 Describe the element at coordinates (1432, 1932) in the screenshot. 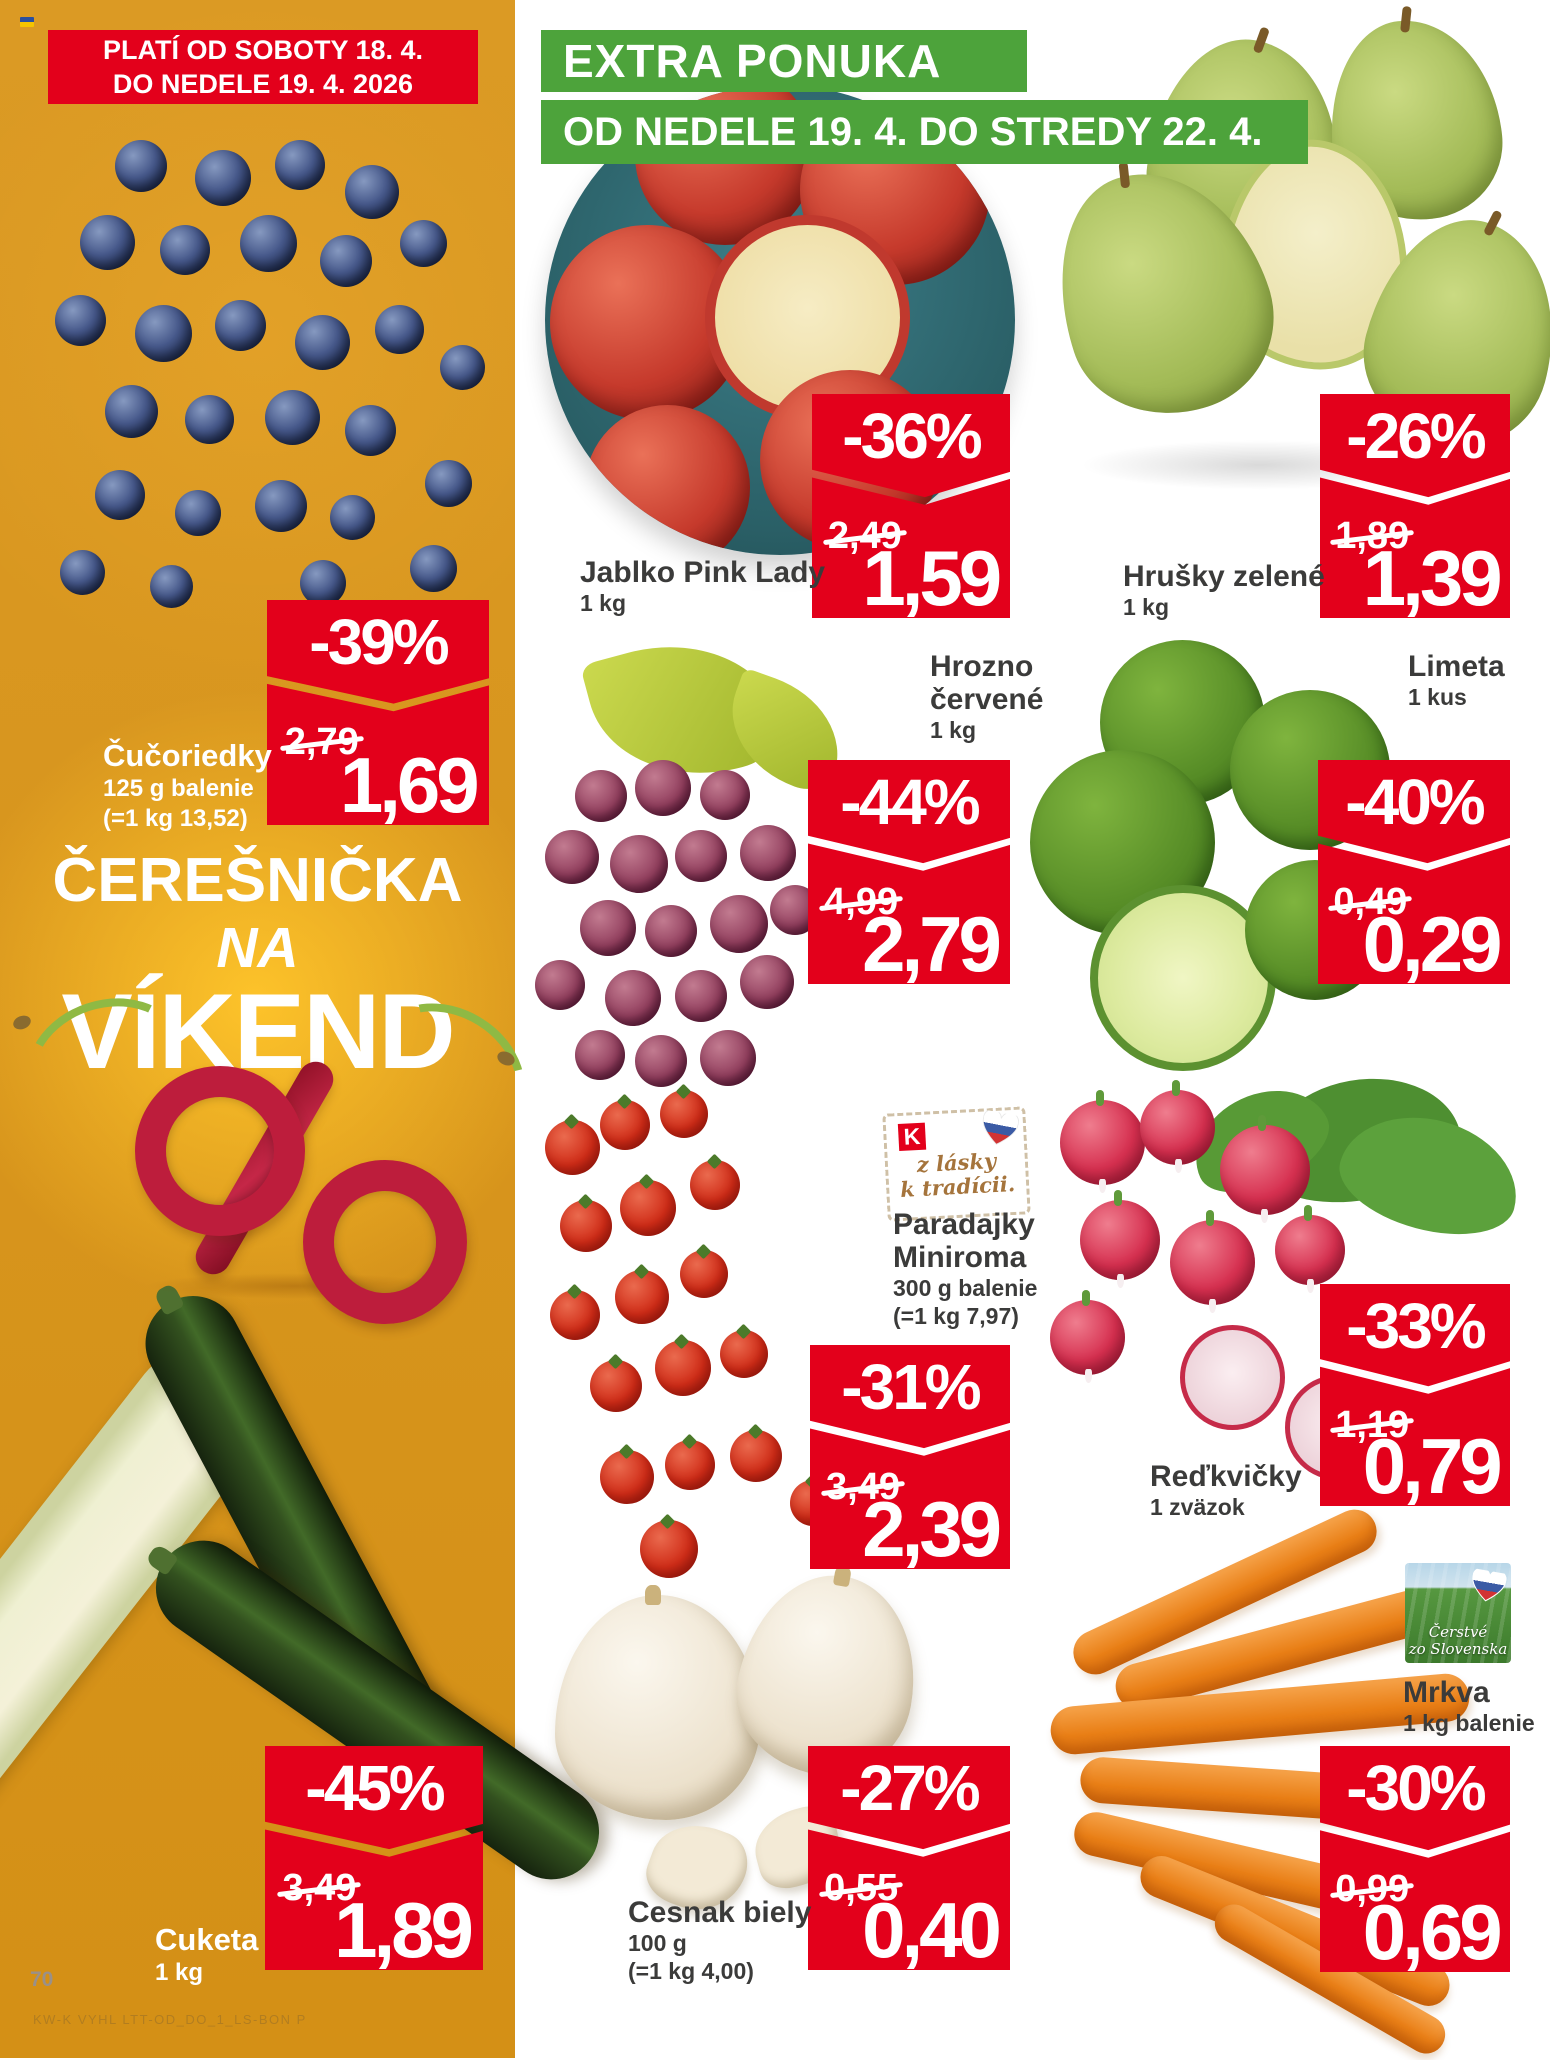

I see `new-price: 0,69` at that location.